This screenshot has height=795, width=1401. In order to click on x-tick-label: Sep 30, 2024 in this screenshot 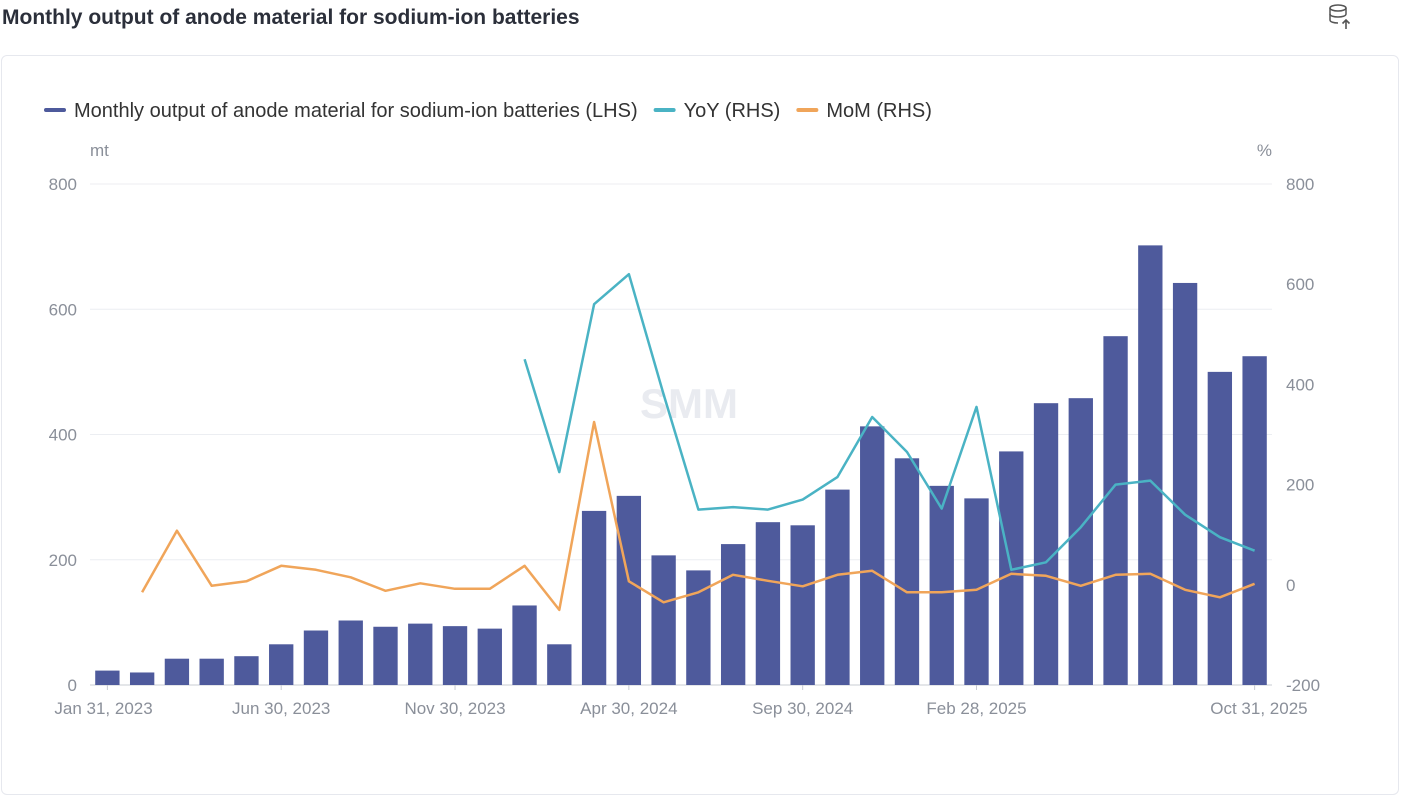, I will do `click(802, 708)`.